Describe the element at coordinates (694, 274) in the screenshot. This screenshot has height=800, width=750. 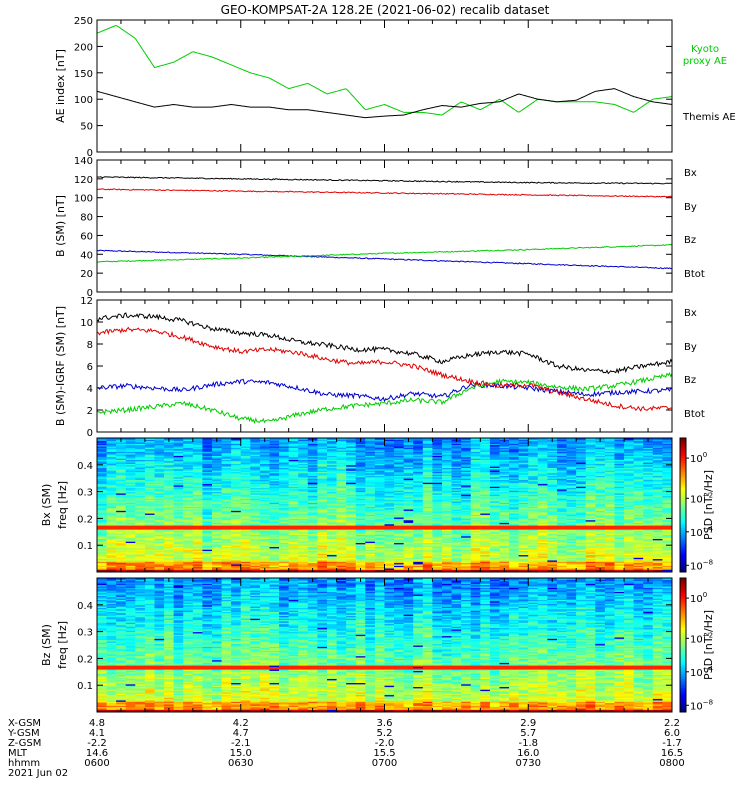
I see `legend-entry: Btot` at that location.